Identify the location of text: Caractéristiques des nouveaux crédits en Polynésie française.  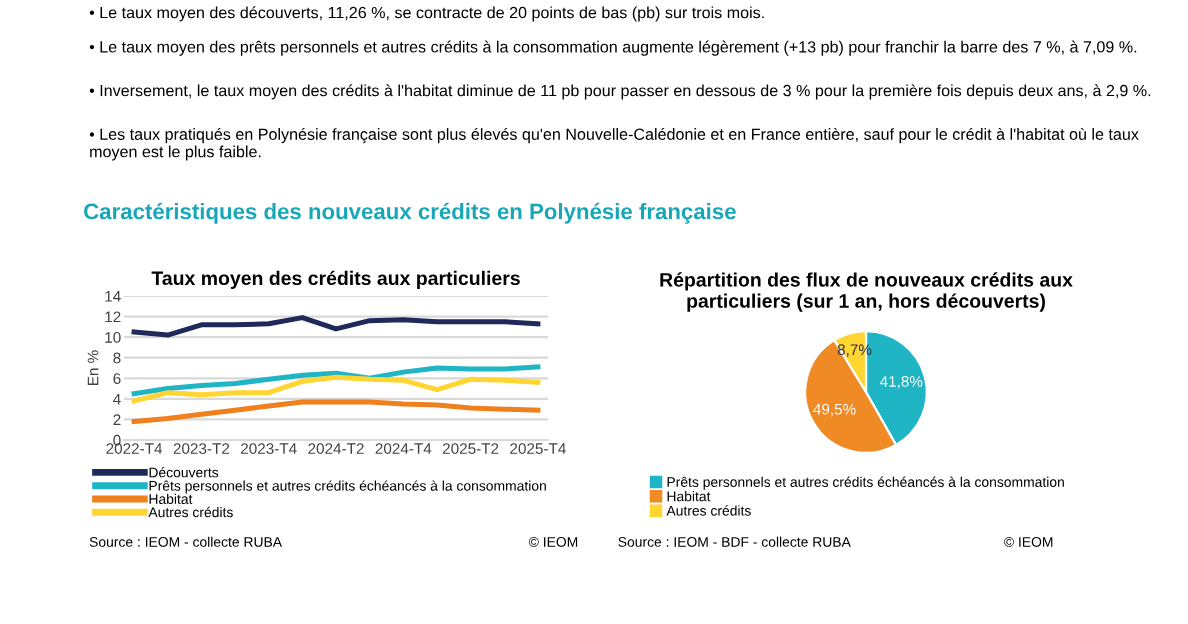
(410, 213).